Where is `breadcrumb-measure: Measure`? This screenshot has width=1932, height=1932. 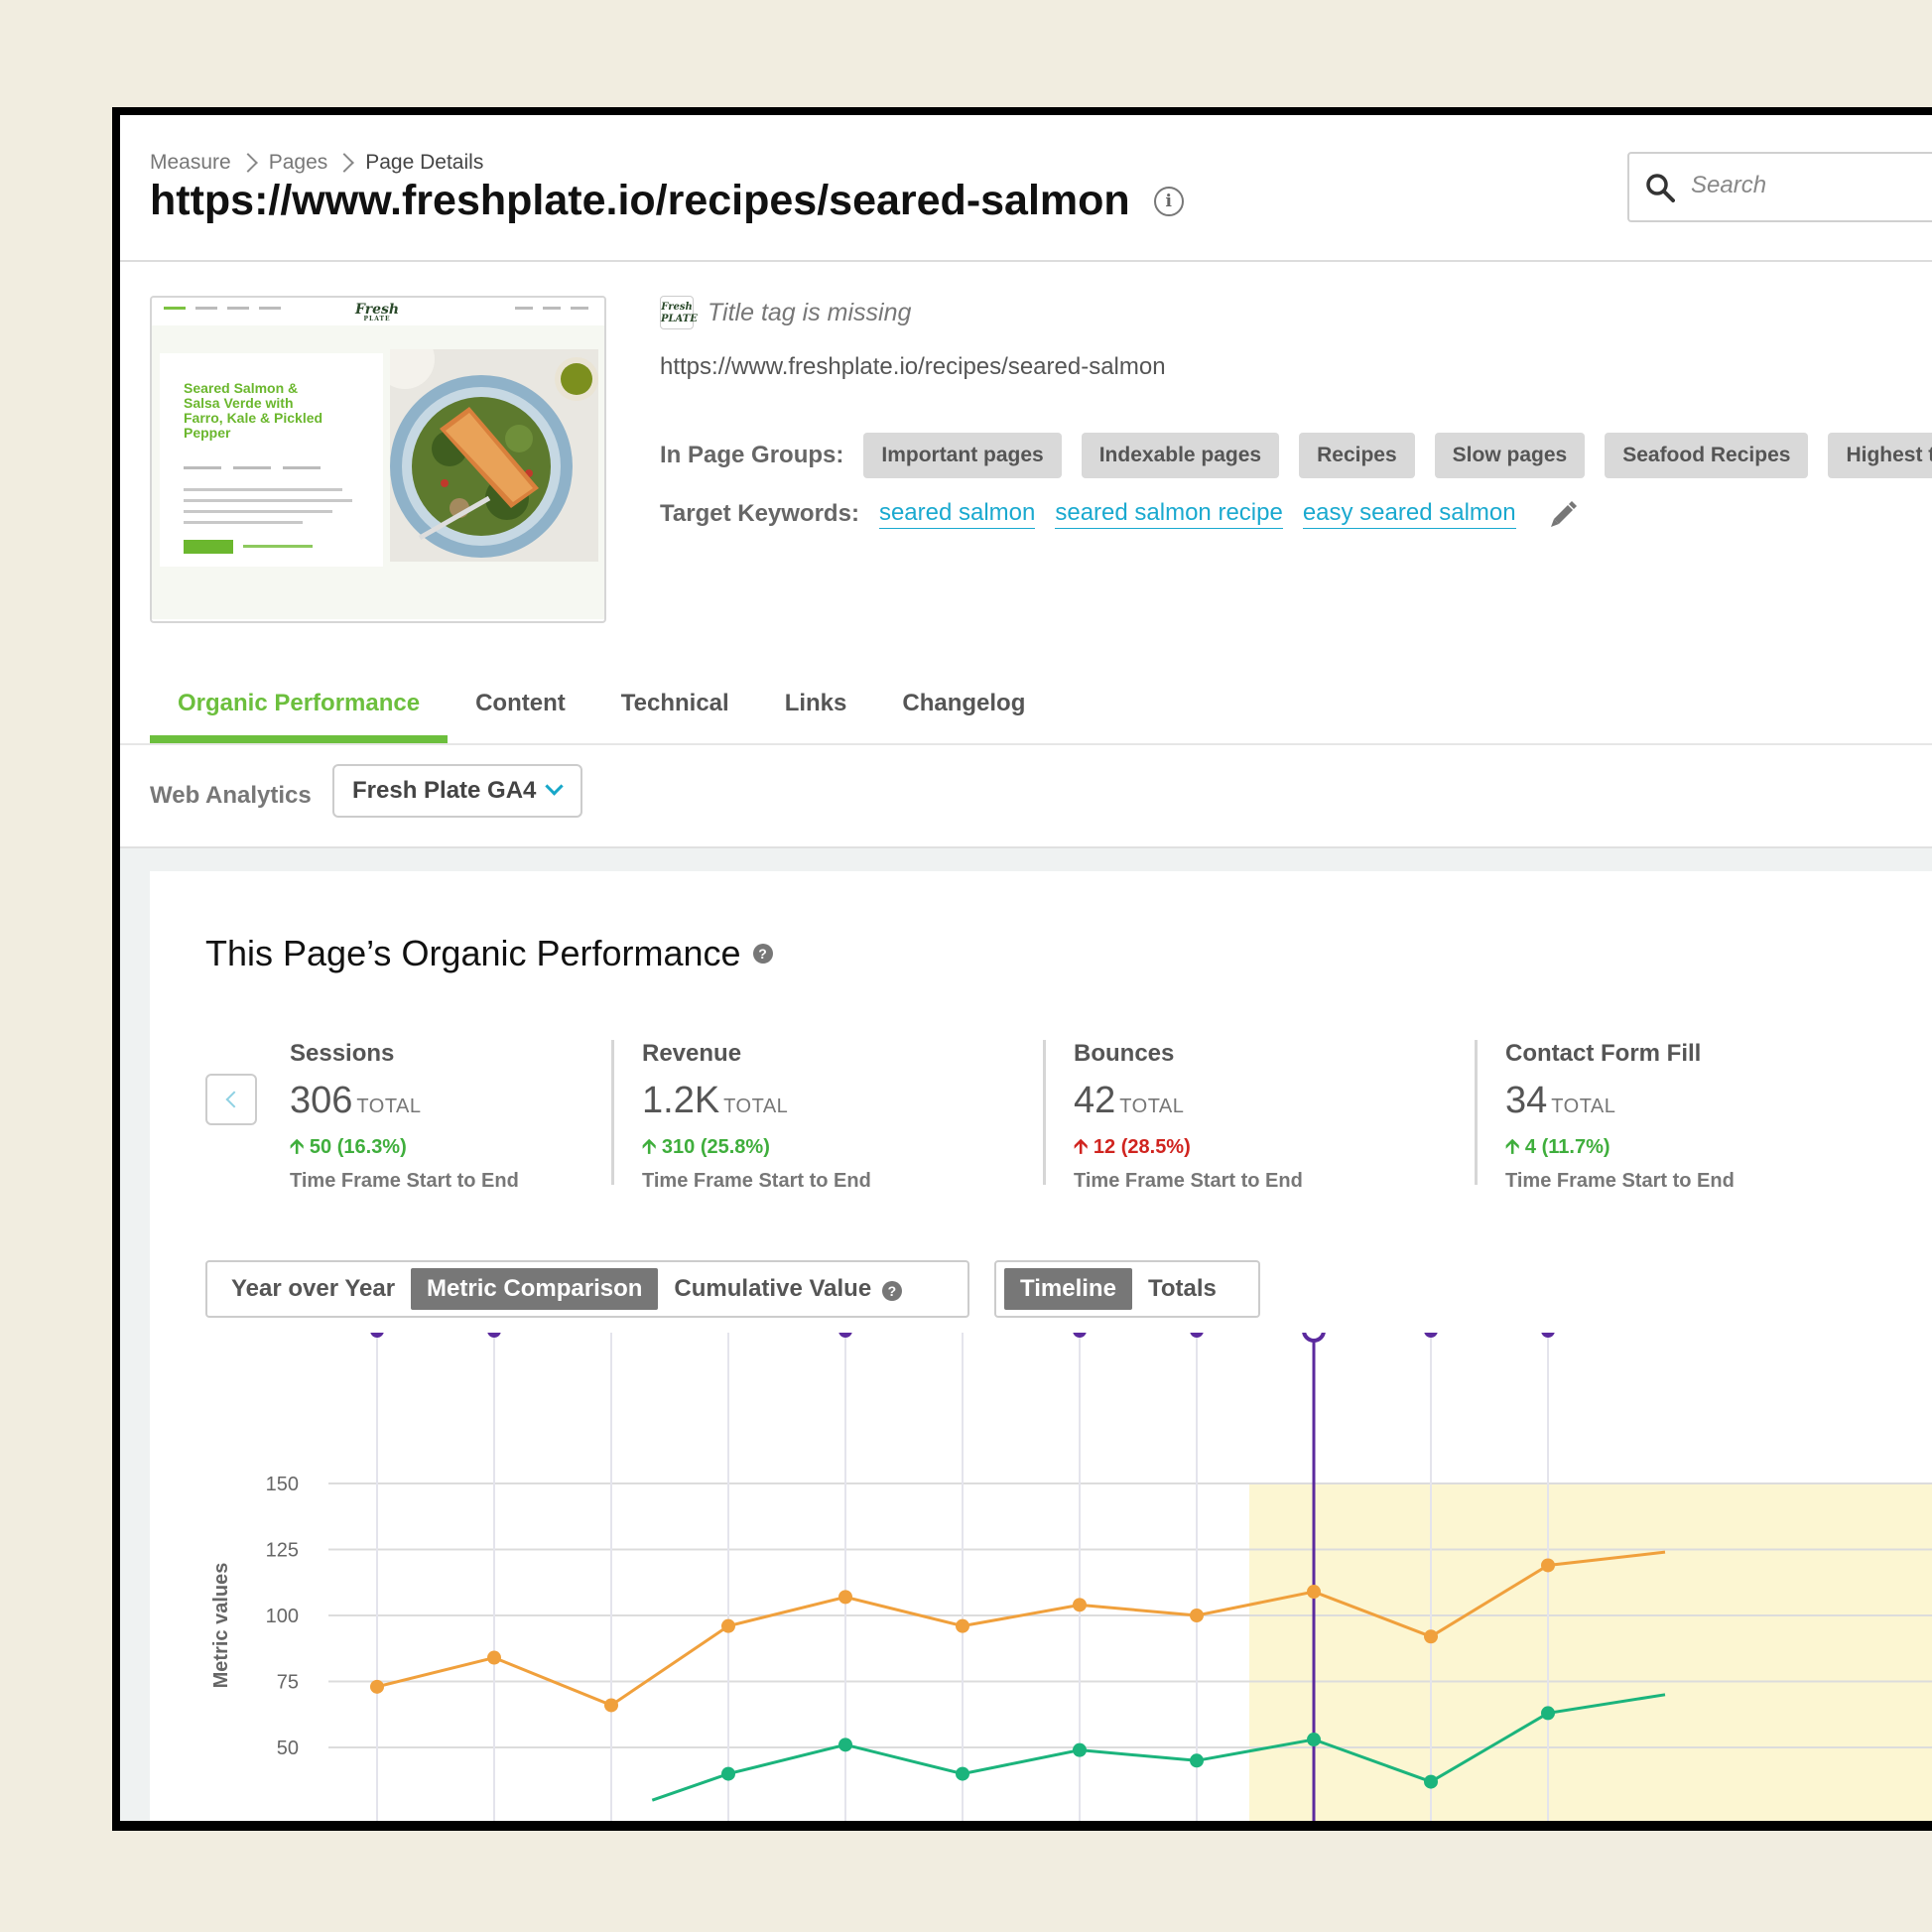 breadcrumb-measure: Measure is located at coordinates (191, 163).